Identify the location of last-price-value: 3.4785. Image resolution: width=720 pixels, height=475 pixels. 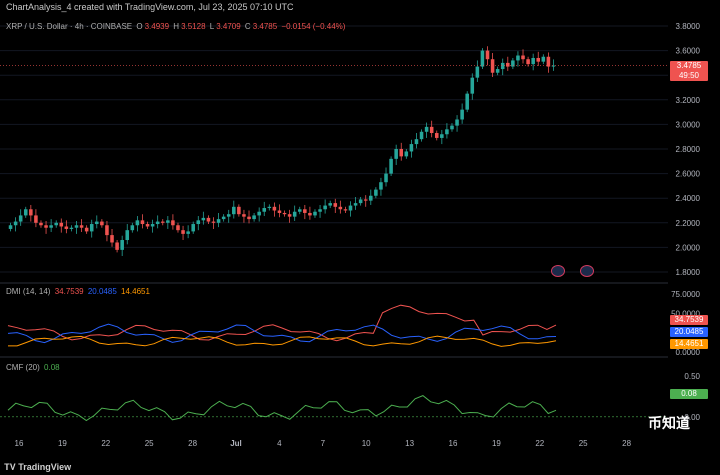
(689, 65).